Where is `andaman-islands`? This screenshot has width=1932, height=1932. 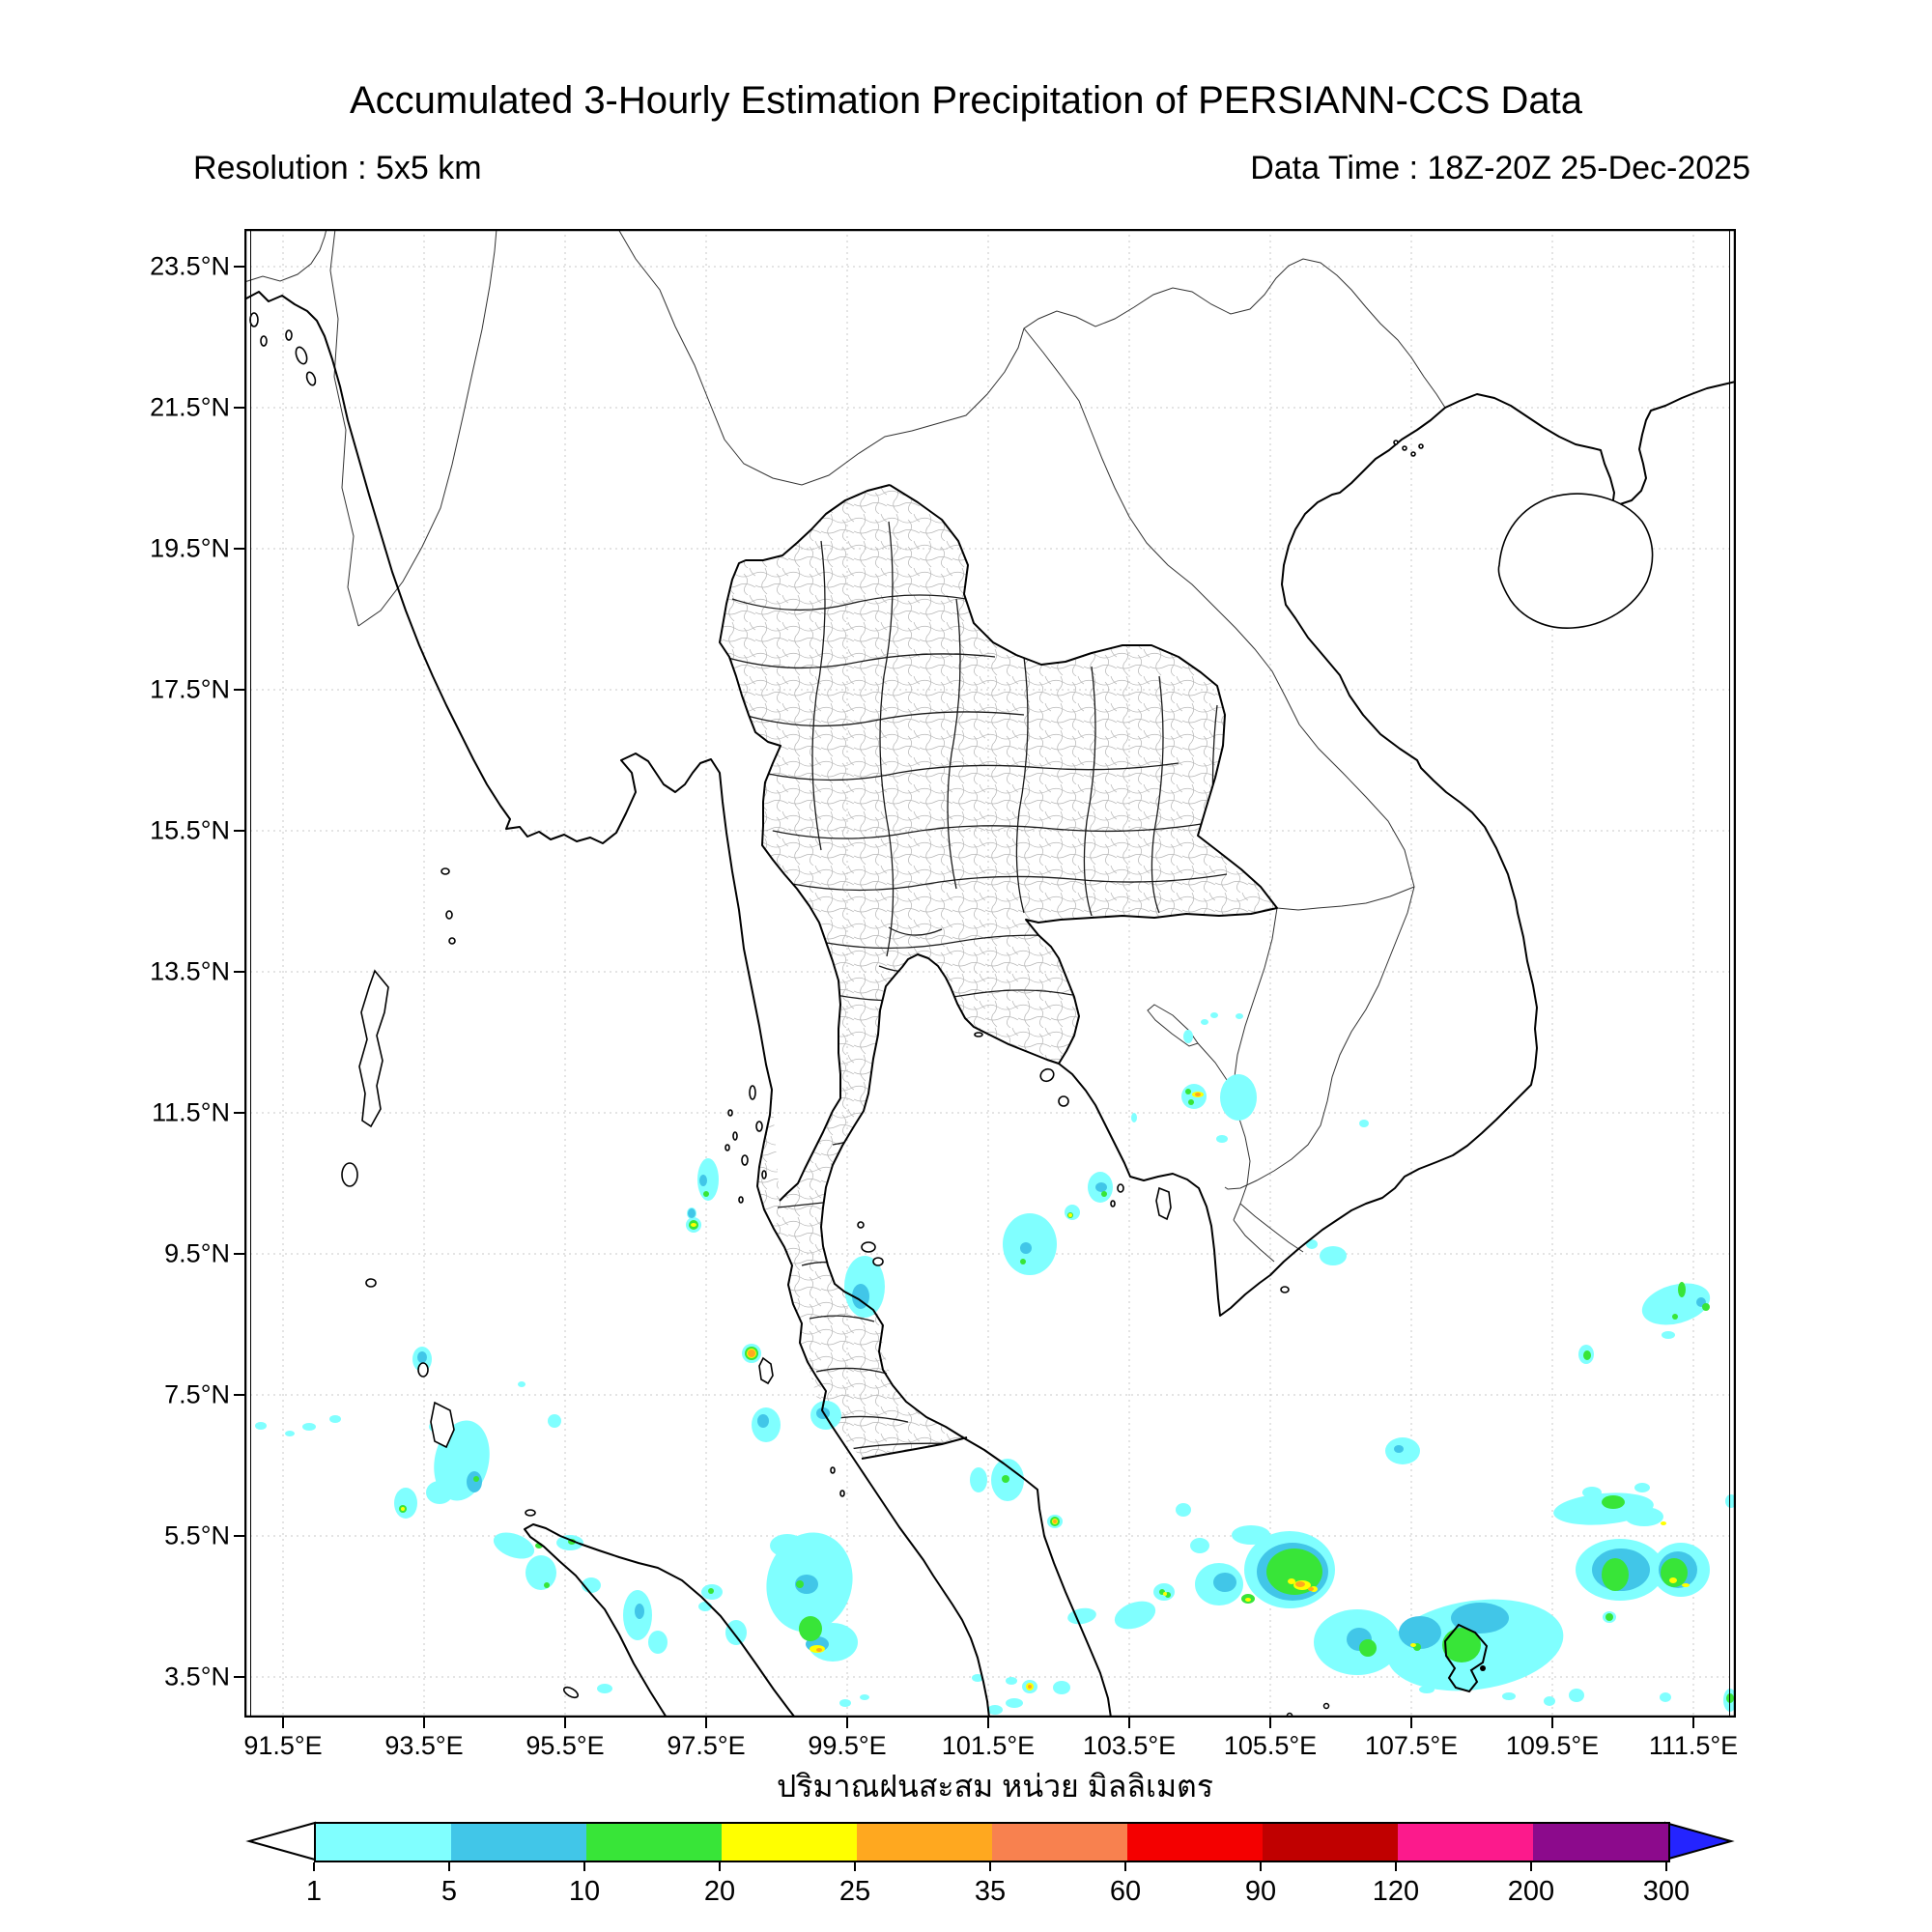
andaman-islands is located at coordinates (373, 1048).